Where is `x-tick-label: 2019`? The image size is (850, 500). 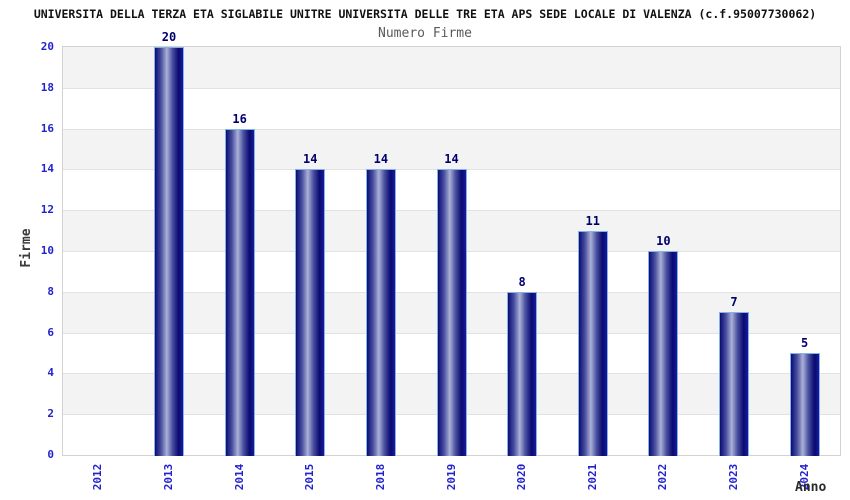
x-tick-label: 2019 is located at coordinates (451, 477).